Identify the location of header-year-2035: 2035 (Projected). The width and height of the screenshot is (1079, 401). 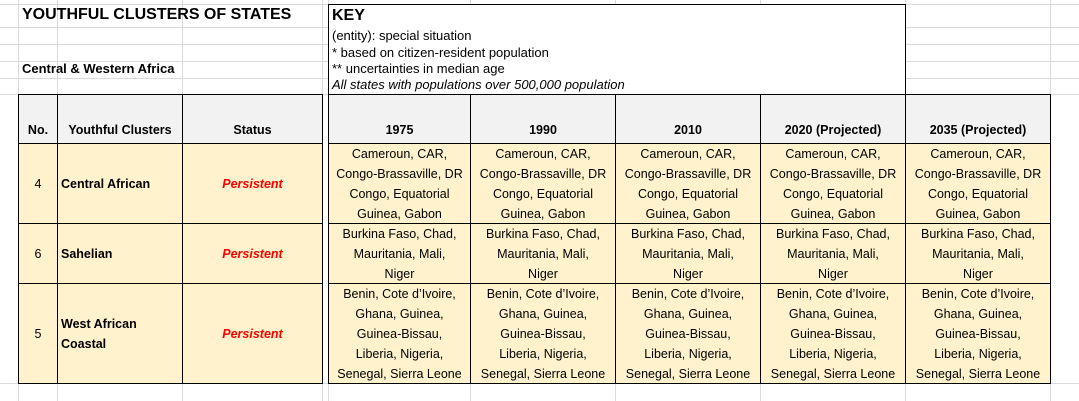
(978, 119).